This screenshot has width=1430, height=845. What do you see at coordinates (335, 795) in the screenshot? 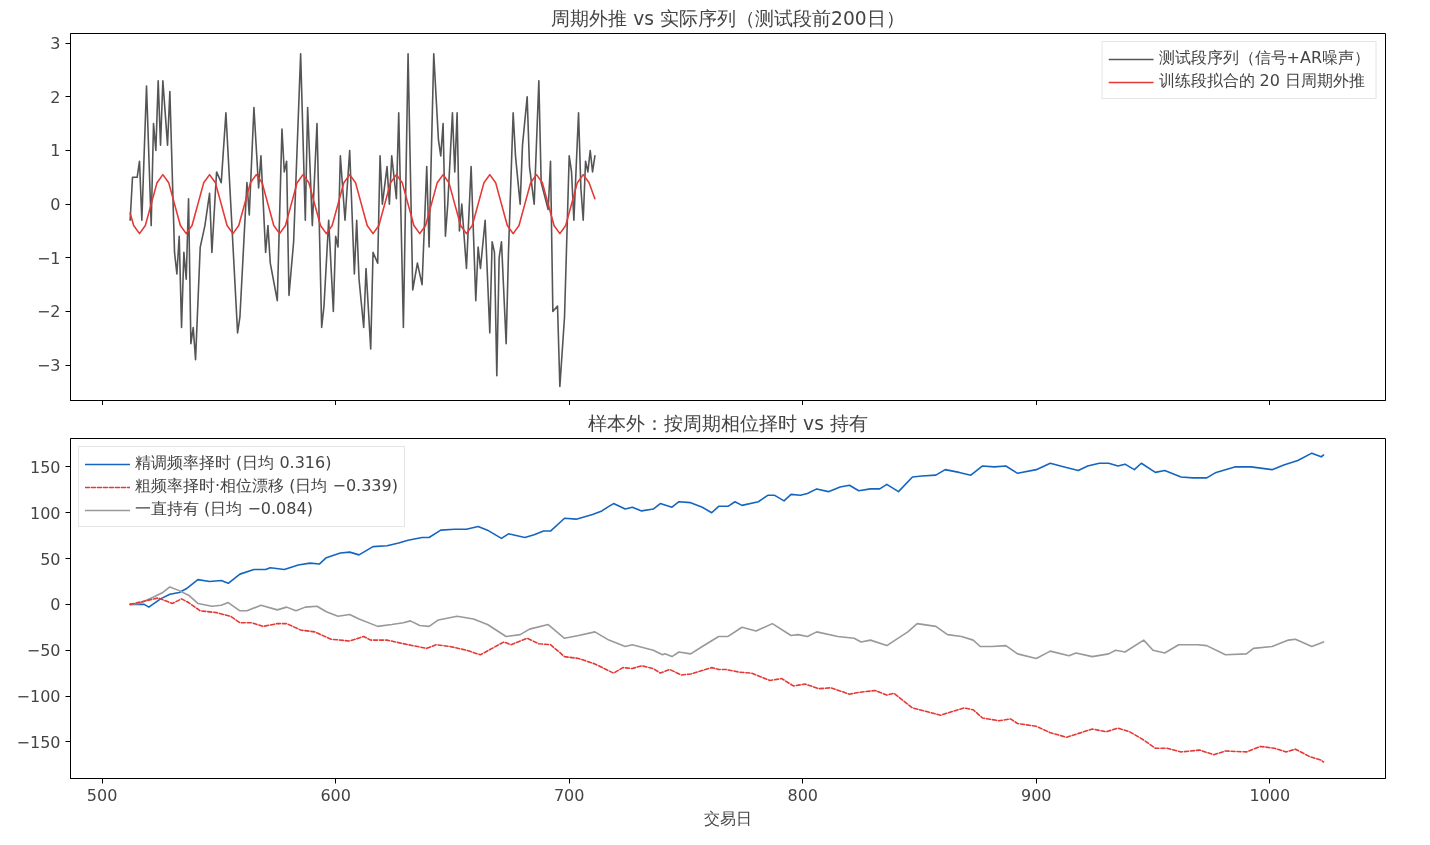
I see `x-tick-label: 600` at bounding box center [335, 795].